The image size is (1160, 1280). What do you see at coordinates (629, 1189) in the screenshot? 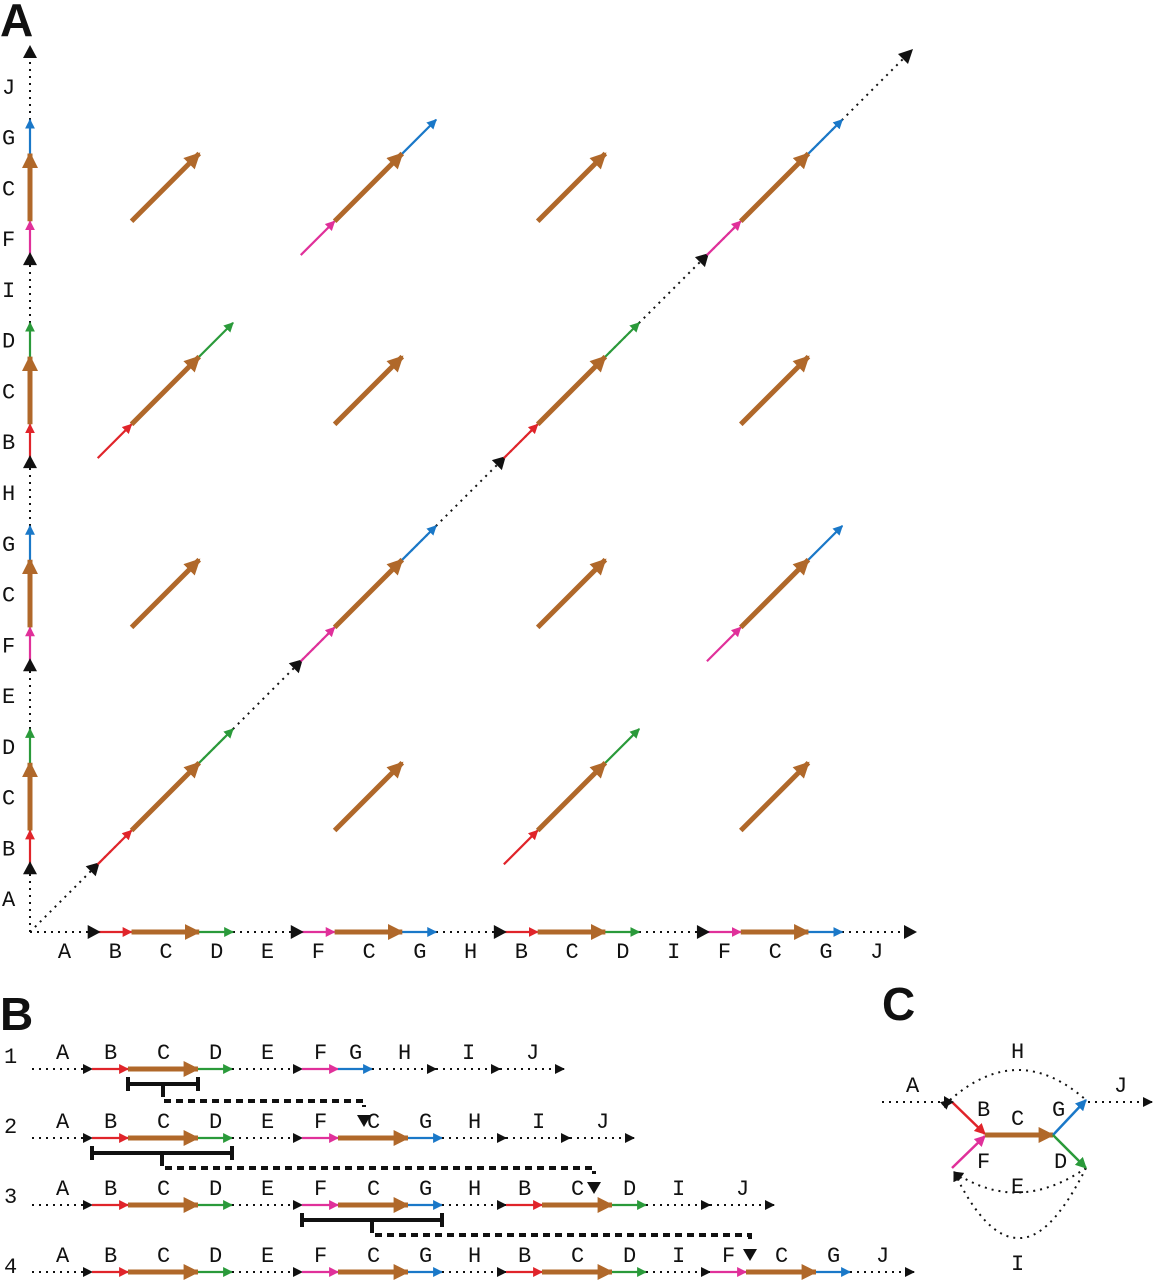
I see `row3-label-d: D` at bounding box center [629, 1189].